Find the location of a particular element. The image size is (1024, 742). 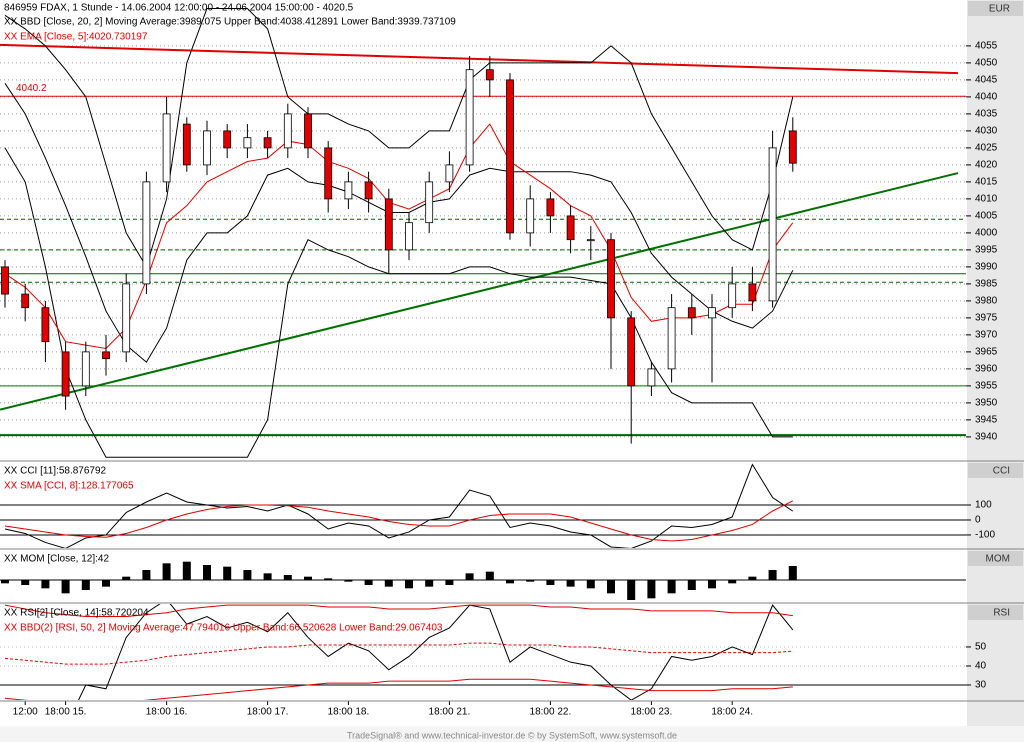

footer-area is located at coordinates (512, 734).